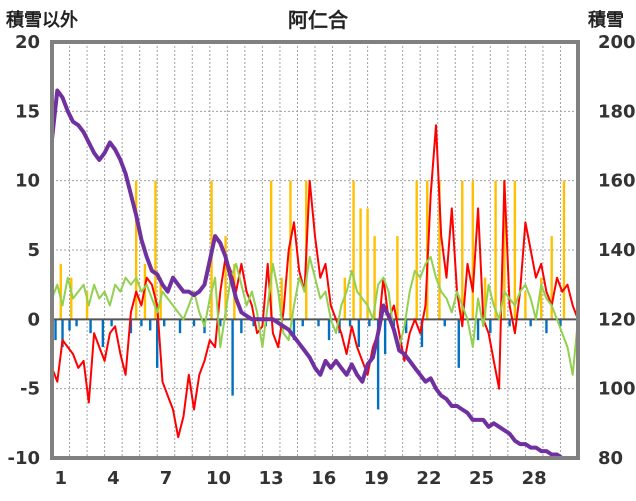 This screenshot has height=501, width=636. I want to click on y-left-tick-label: 20, so click(27, 42).